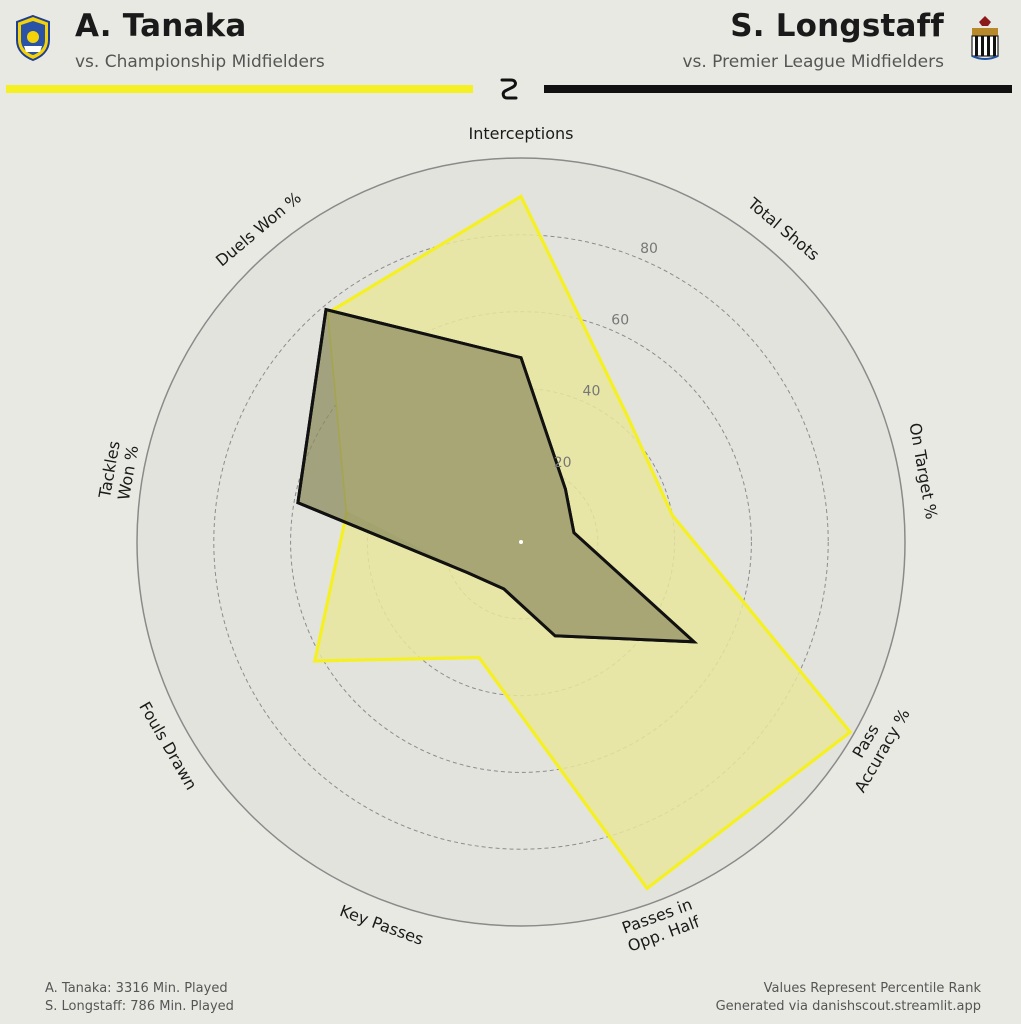 The image size is (1021, 1024). Describe the element at coordinates (139, 1006) in the screenshot. I see `right-minutes-text: S. Longstaff: 786 Min. Played` at that location.